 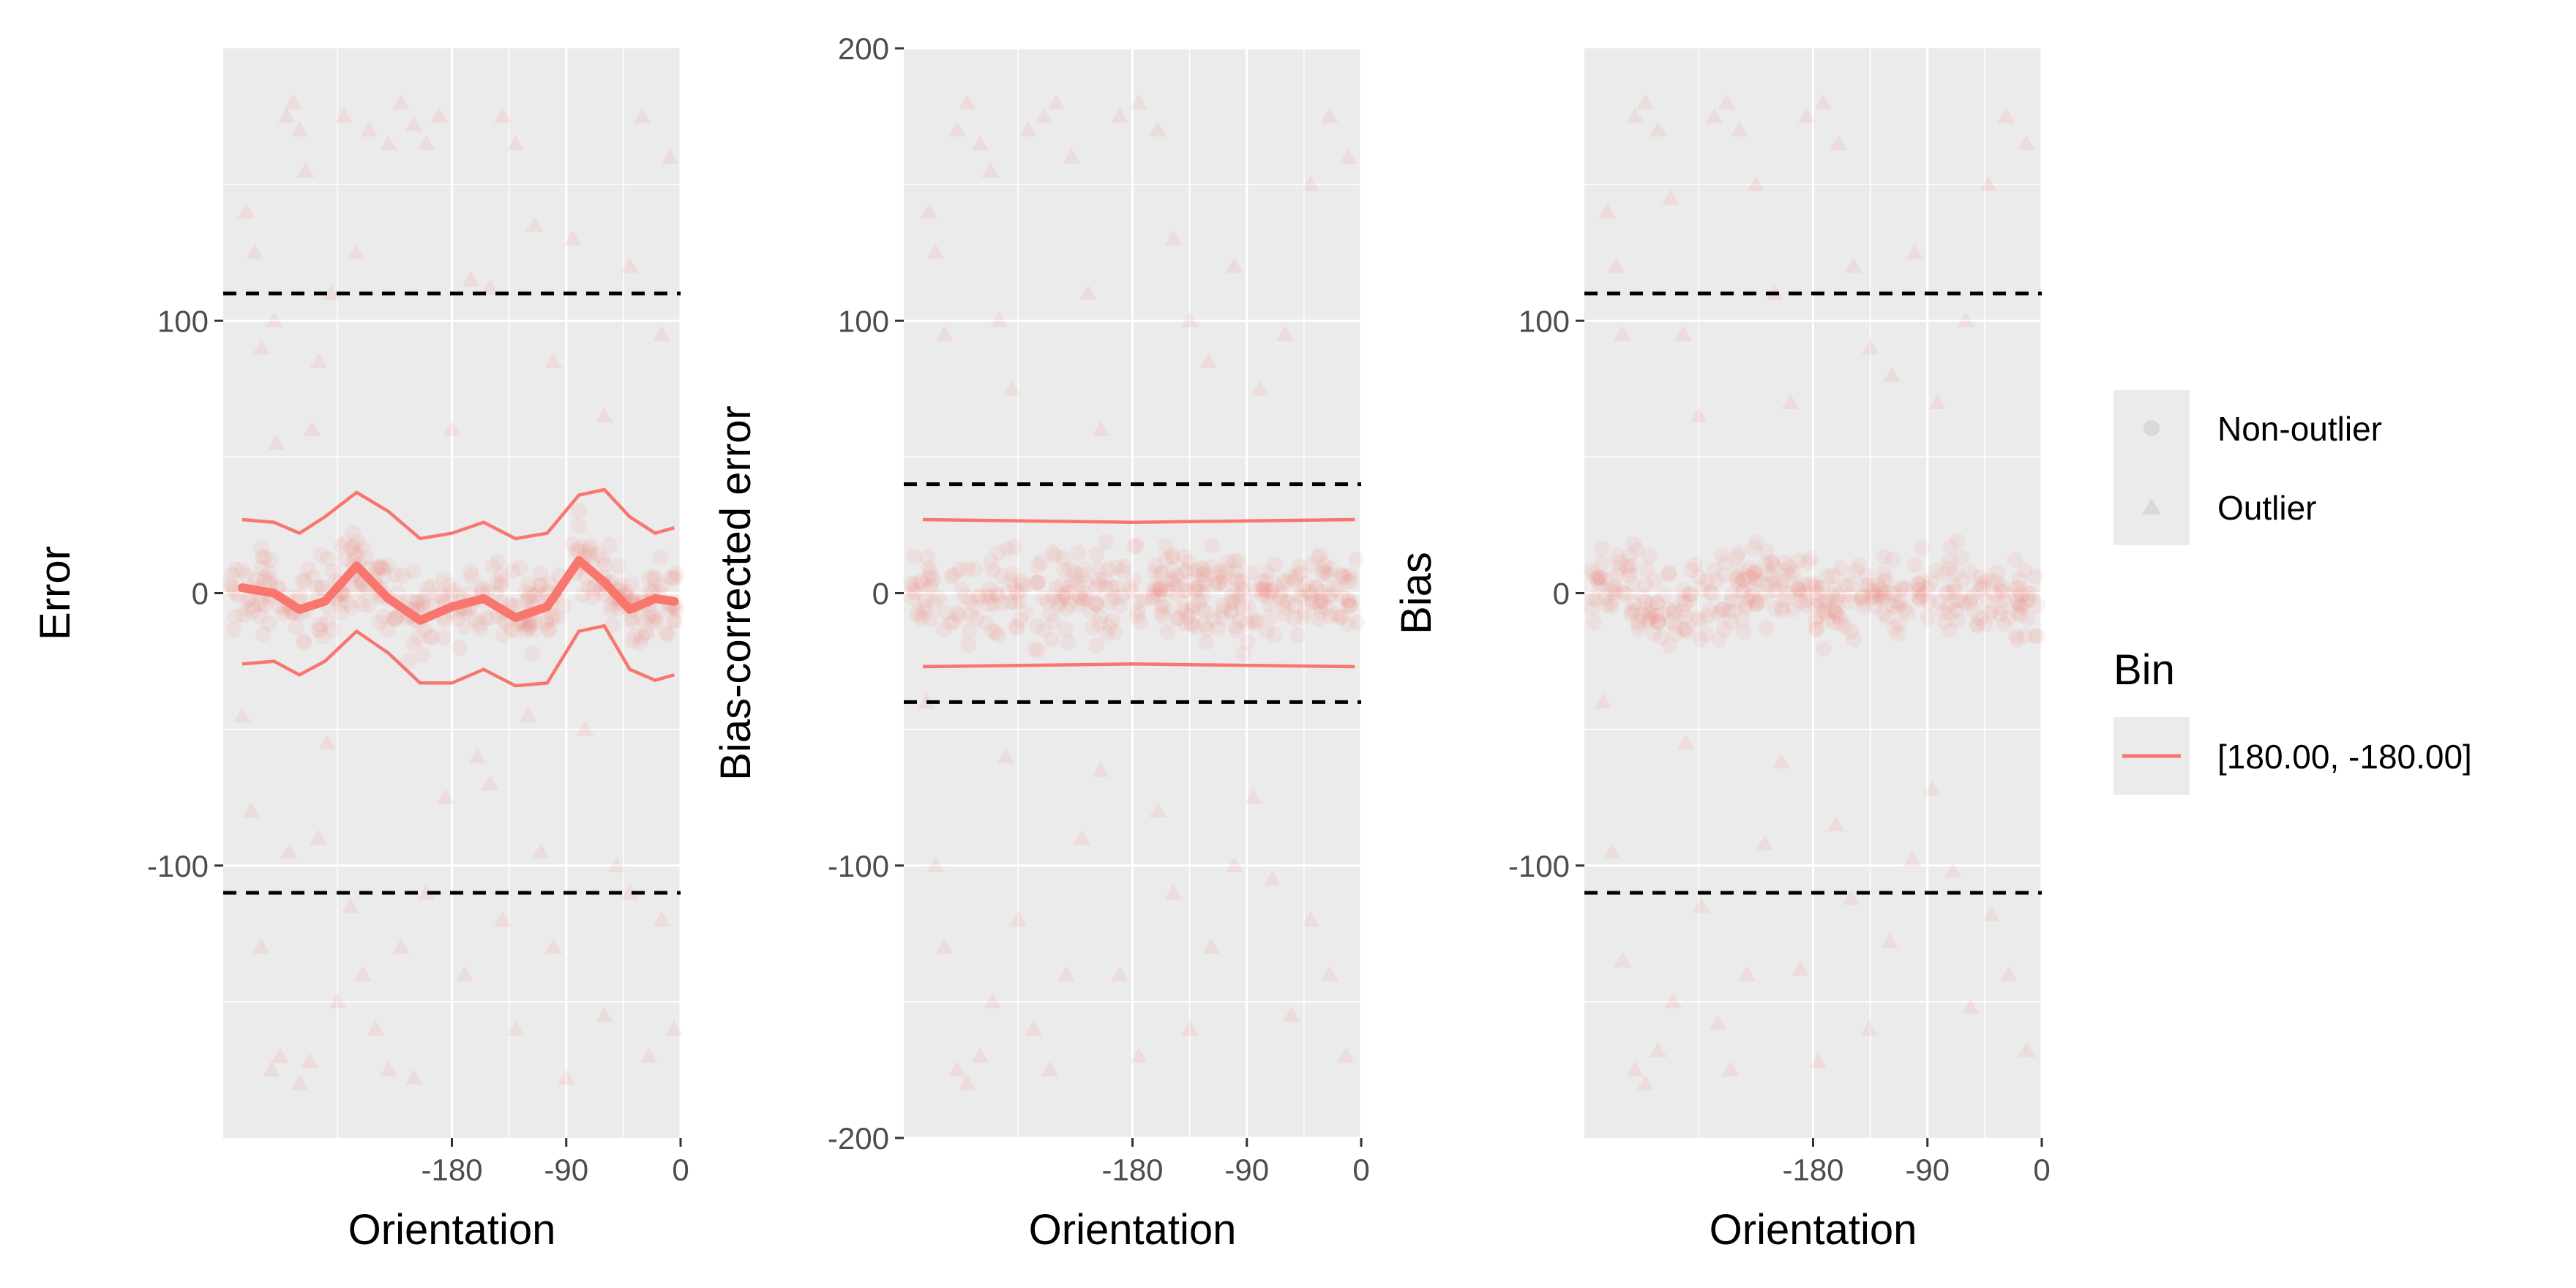 What do you see at coordinates (1133, 1230) in the screenshot?
I see `x-axis-title: Orientation` at bounding box center [1133, 1230].